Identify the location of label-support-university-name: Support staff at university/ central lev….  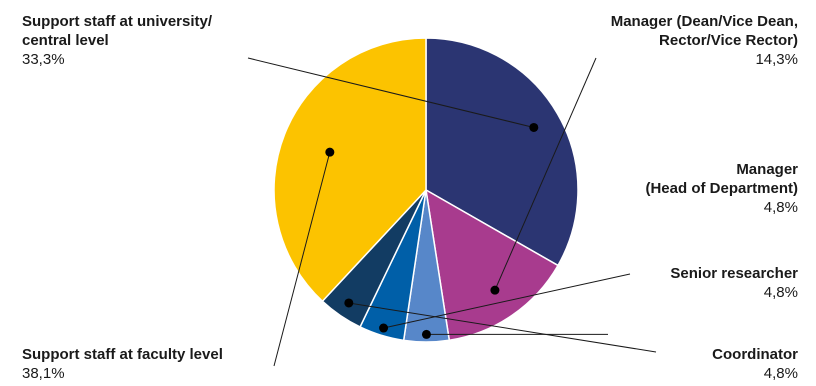
(117, 31).